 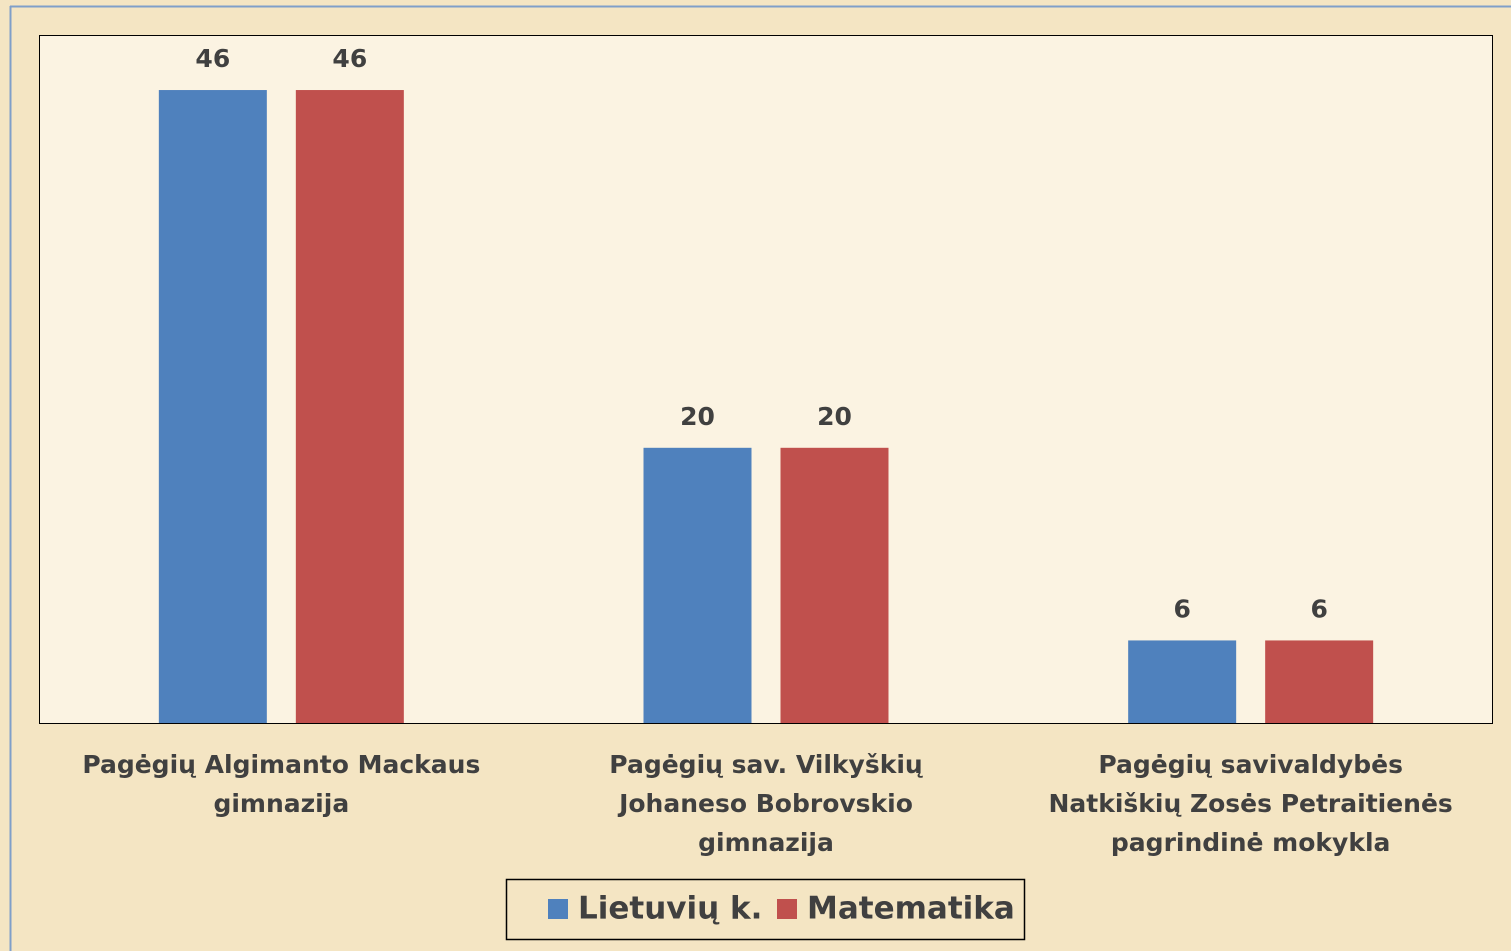 I want to click on legend-label: Matematika, so click(x=911, y=909).